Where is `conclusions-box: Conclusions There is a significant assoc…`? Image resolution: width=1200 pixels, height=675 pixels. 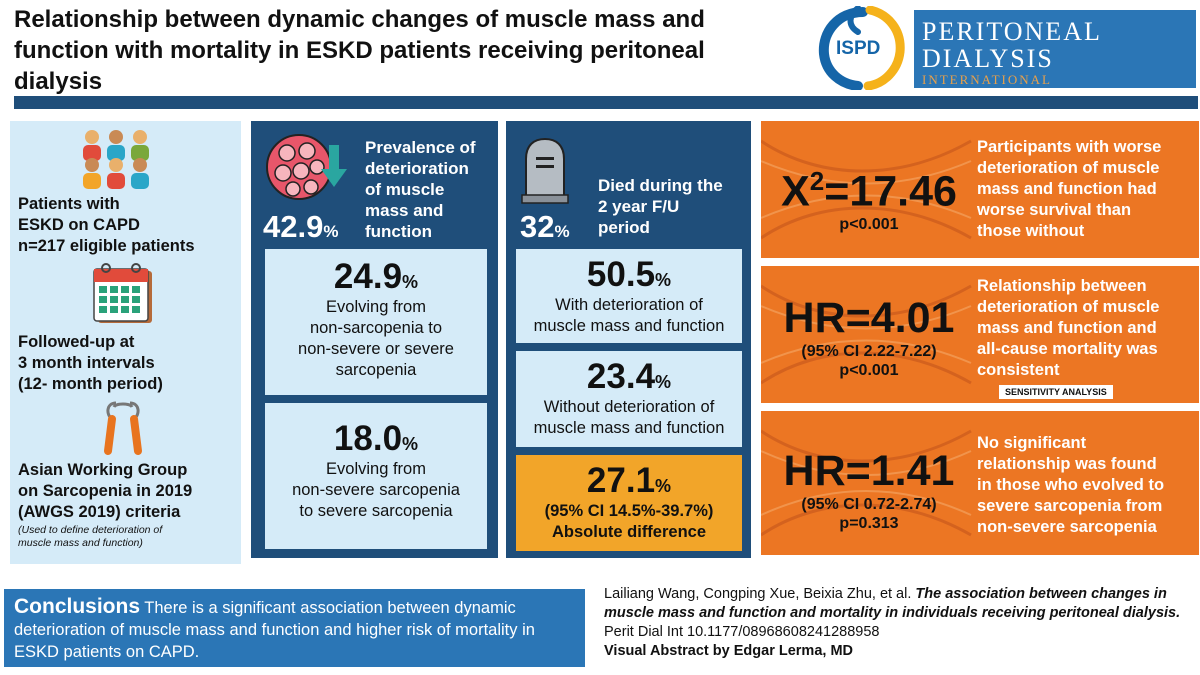 conclusions-box: Conclusions There is a significant assoc… is located at coordinates (294, 628).